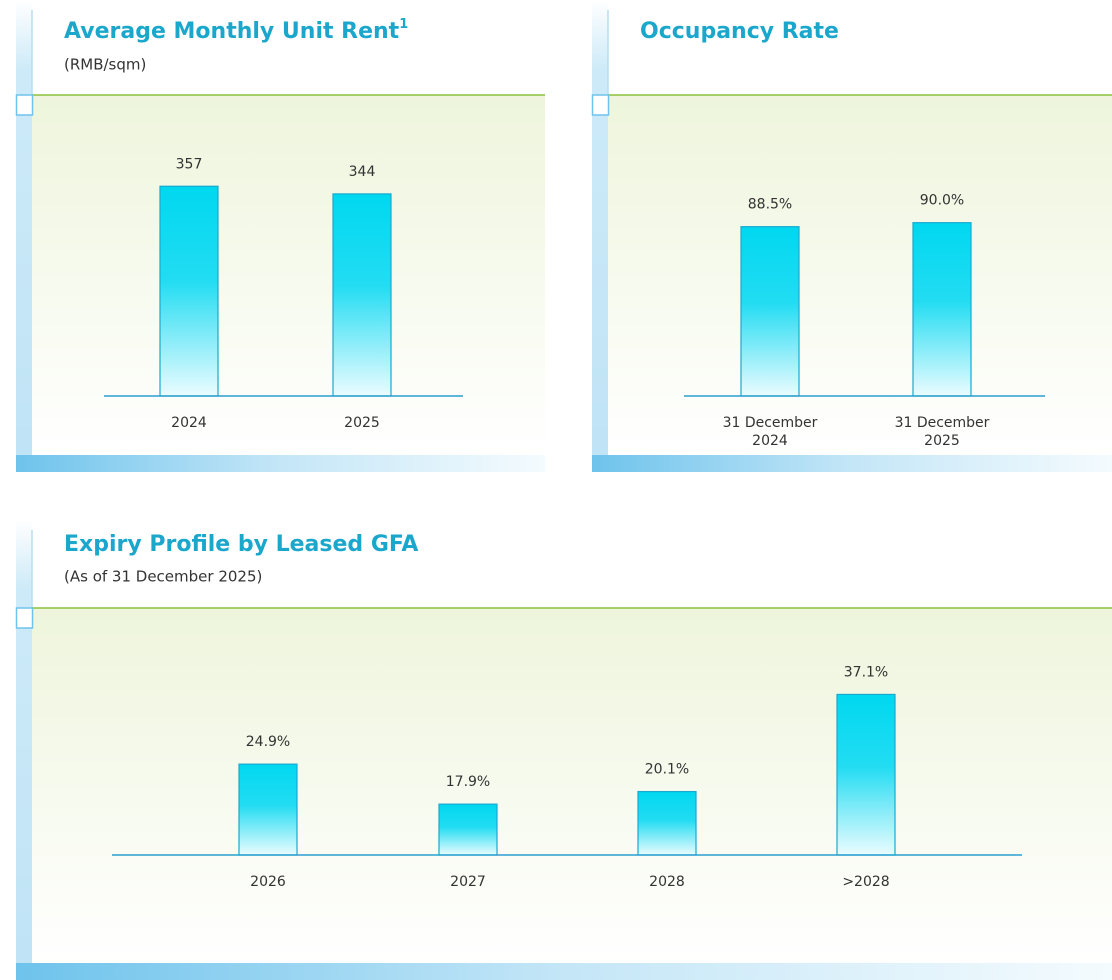  Describe the element at coordinates (105, 65) in the screenshot. I see `chart-subtitle: (RMB/sqm)` at that location.